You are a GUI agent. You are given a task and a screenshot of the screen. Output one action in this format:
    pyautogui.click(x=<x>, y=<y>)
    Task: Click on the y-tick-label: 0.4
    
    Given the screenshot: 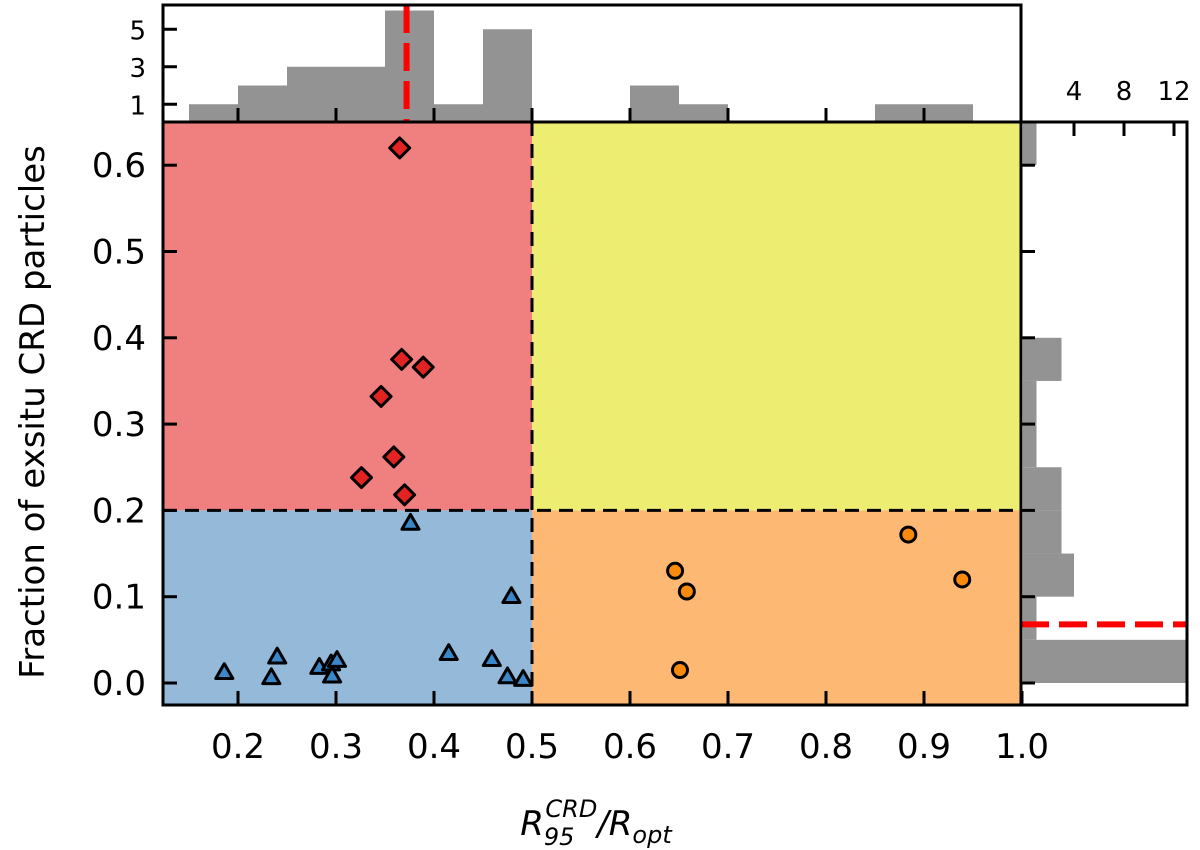 What is the action you would take?
    pyautogui.click(x=119, y=339)
    